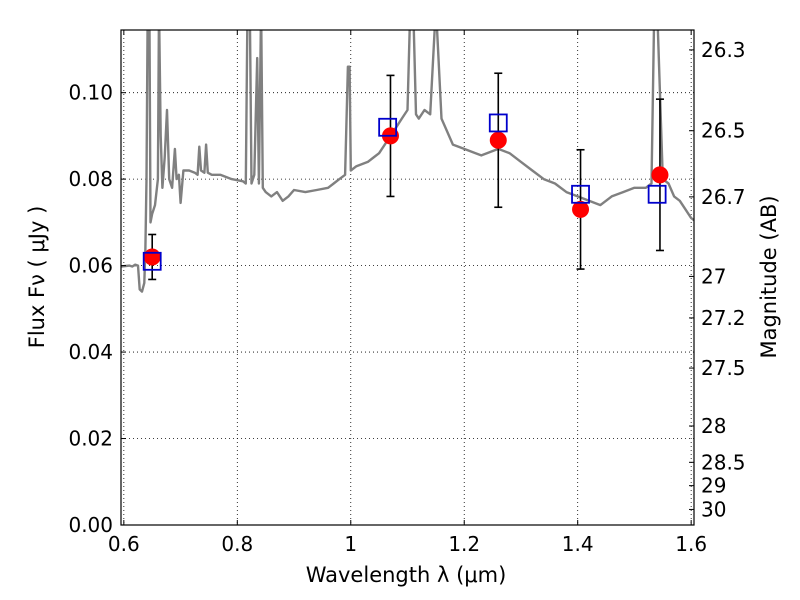  Describe the element at coordinates (237, 544) in the screenshot. I see `x-tick-label: 0.8` at that location.